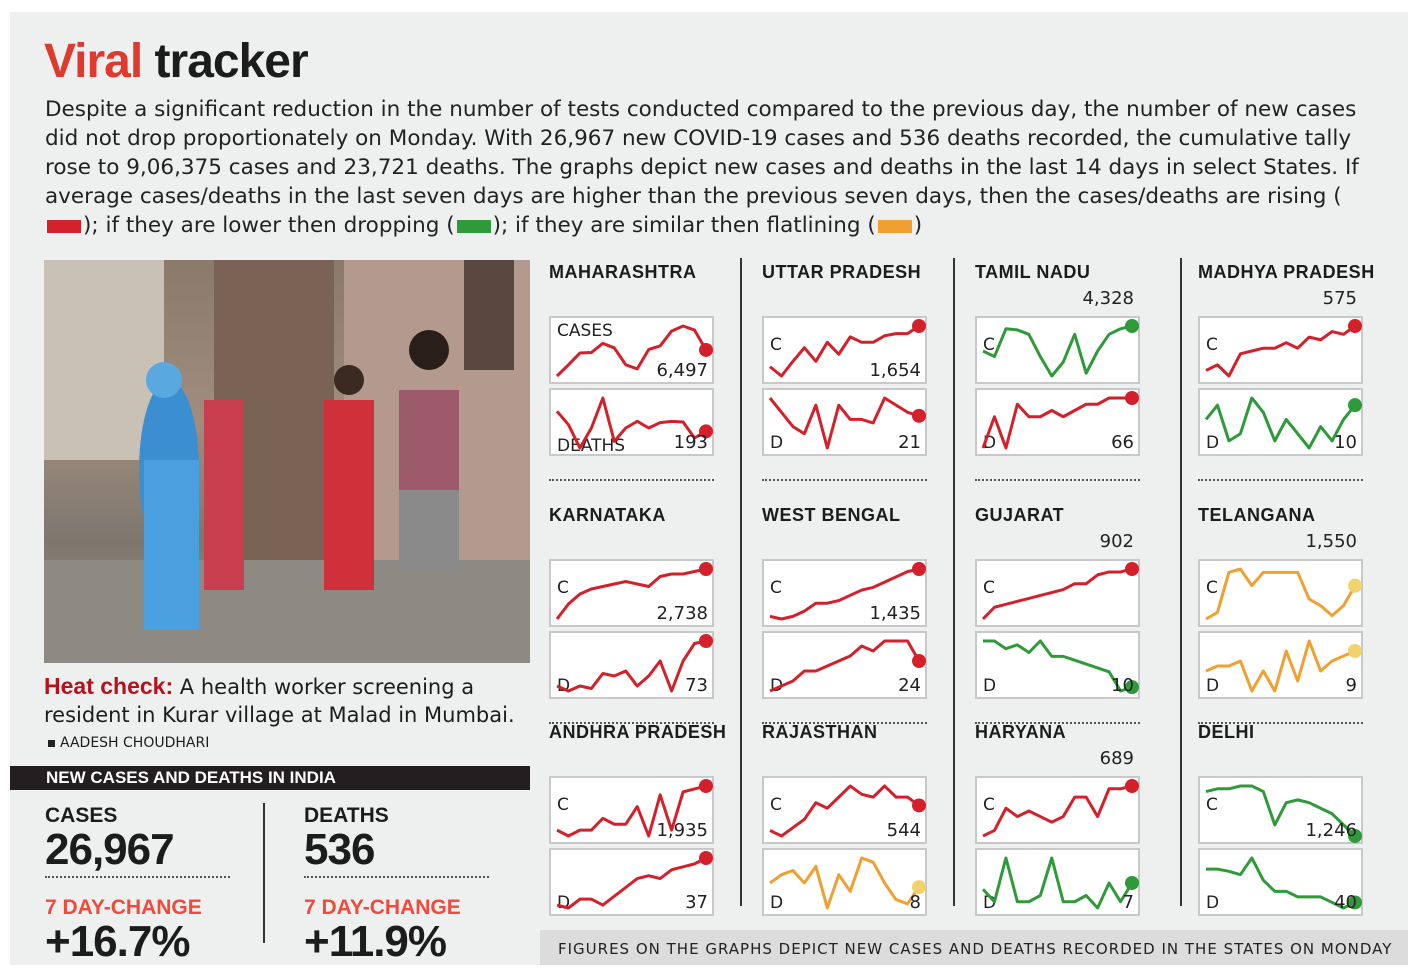 This screenshot has height=976, width=1419. What do you see at coordinates (691, 442) in the screenshot?
I see `deaths-value: 193` at bounding box center [691, 442].